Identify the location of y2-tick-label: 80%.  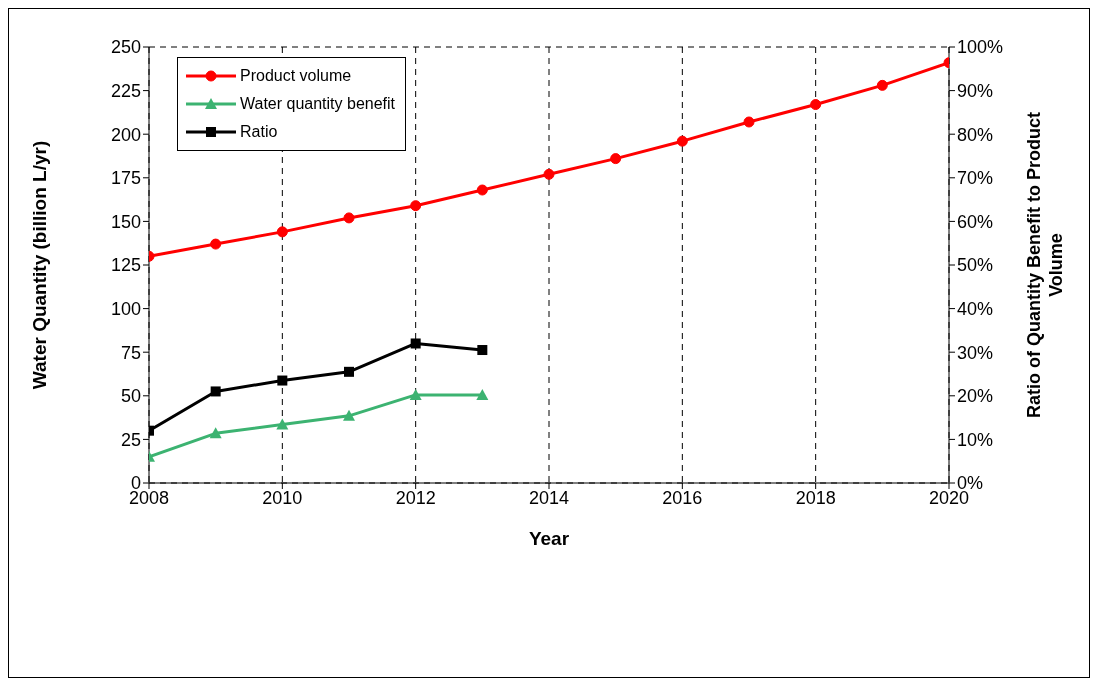
(975, 134).